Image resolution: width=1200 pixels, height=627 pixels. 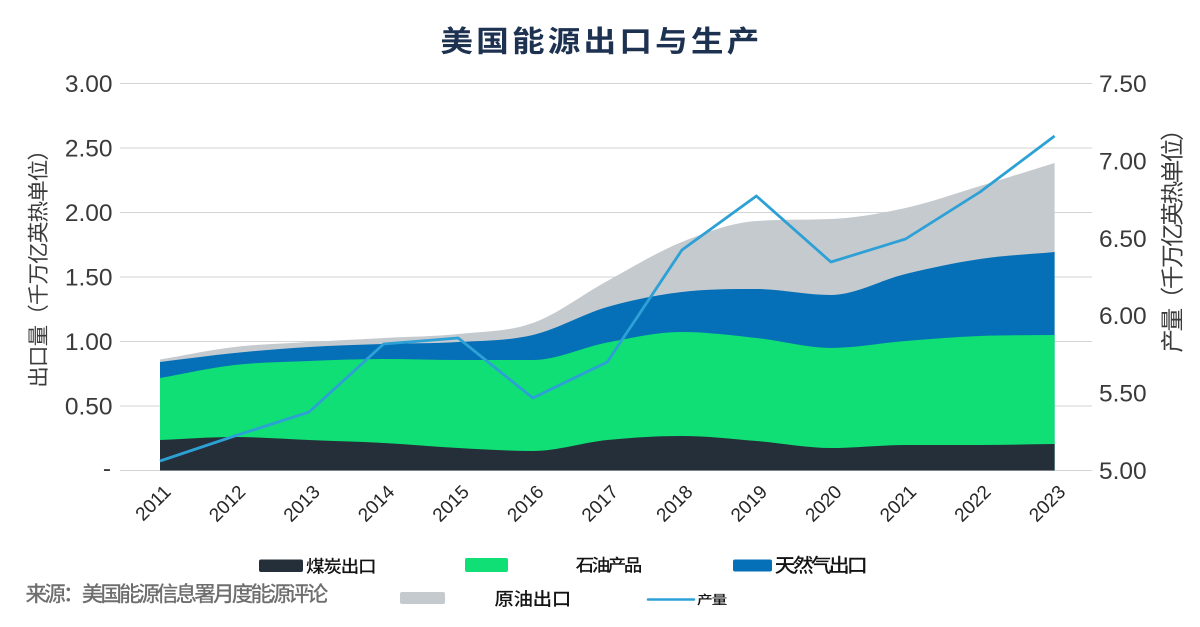 I want to click on svg-text: 2012, so click(x=227, y=504).